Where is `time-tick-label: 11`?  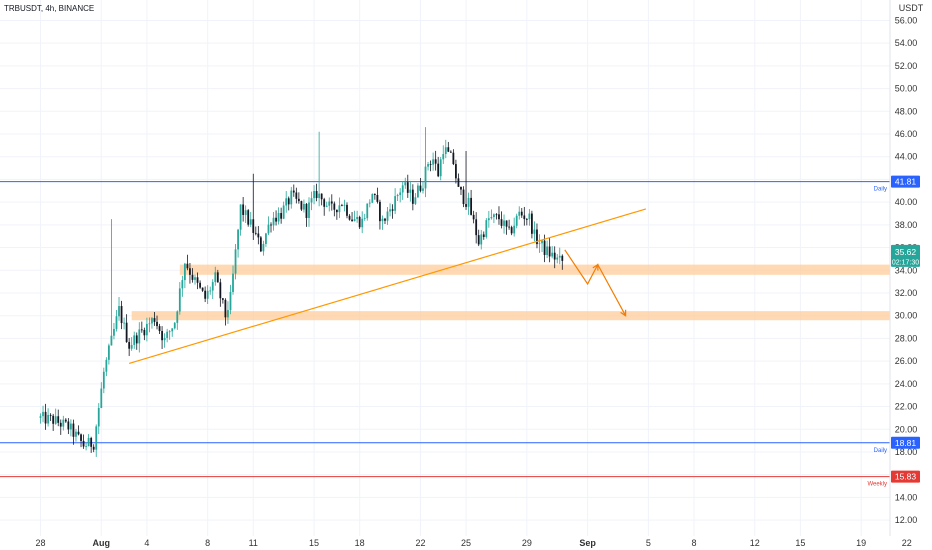 time-tick-label: 11 is located at coordinates (253, 543).